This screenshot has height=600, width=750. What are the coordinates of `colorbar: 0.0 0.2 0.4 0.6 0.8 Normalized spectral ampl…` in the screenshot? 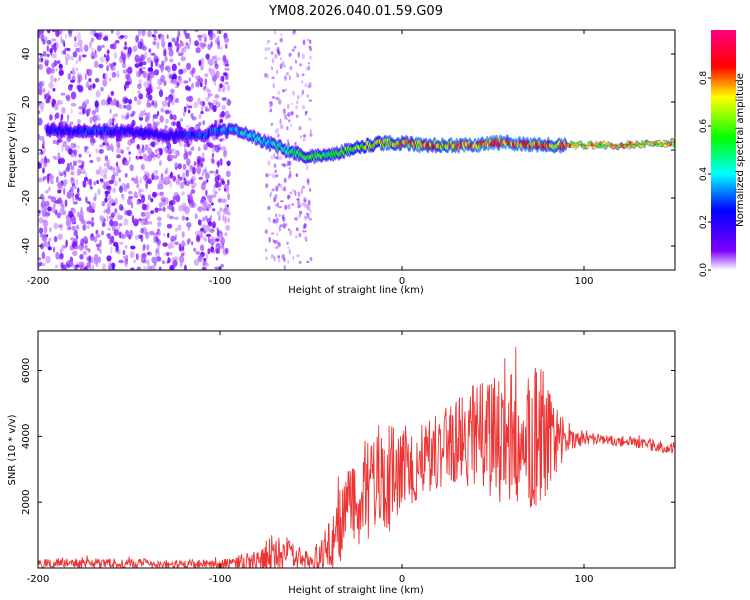 It's located at (722, 153).